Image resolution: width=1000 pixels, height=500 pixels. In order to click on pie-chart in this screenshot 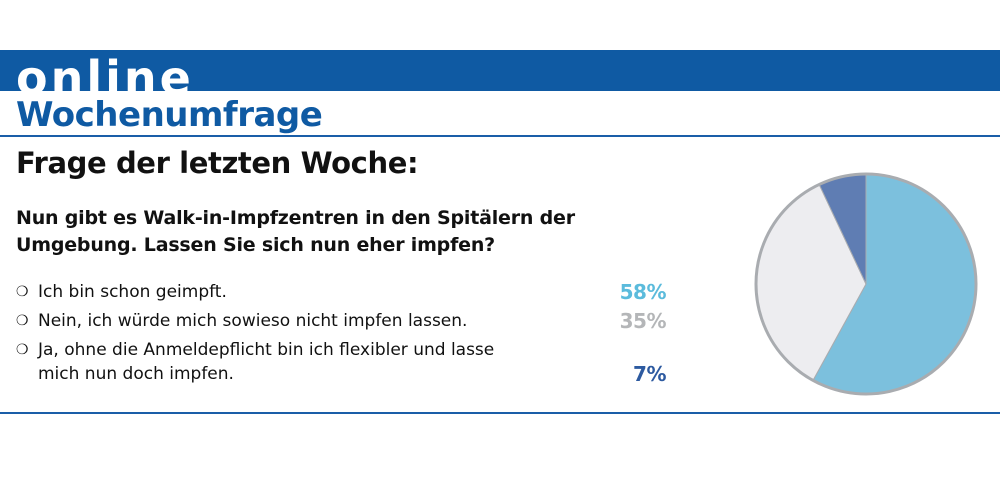, I will do `click(866, 284)`.